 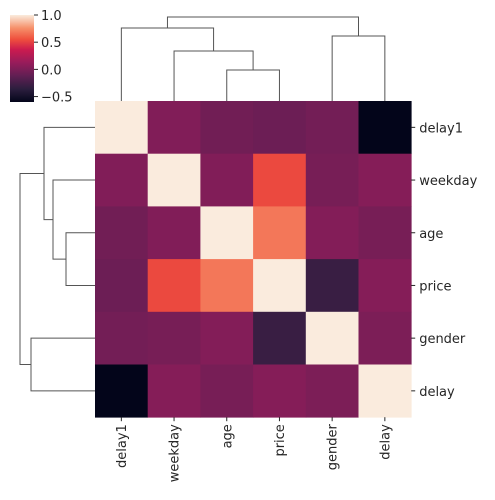 What do you see at coordinates (437, 392) in the screenshot?
I see `row-tick-label: delay` at bounding box center [437, 392].